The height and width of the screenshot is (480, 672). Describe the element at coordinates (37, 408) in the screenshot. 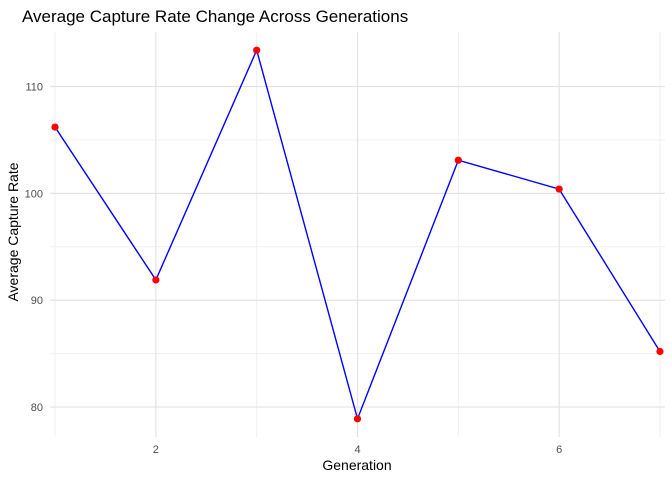

I see `y-tick-label: 80` at that location.